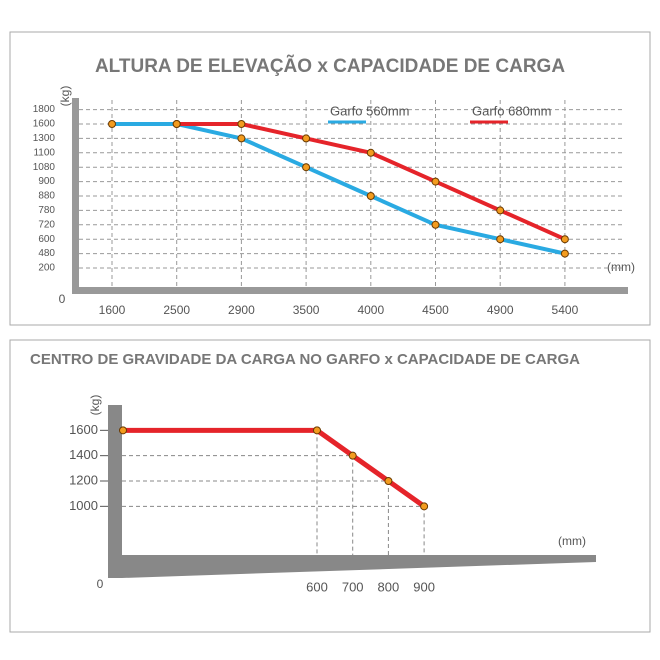  I want to click on chart-title: ALTURA DE ELEVAÇÃO x CAPACIDADE DE CARGA, so click(330, 66).